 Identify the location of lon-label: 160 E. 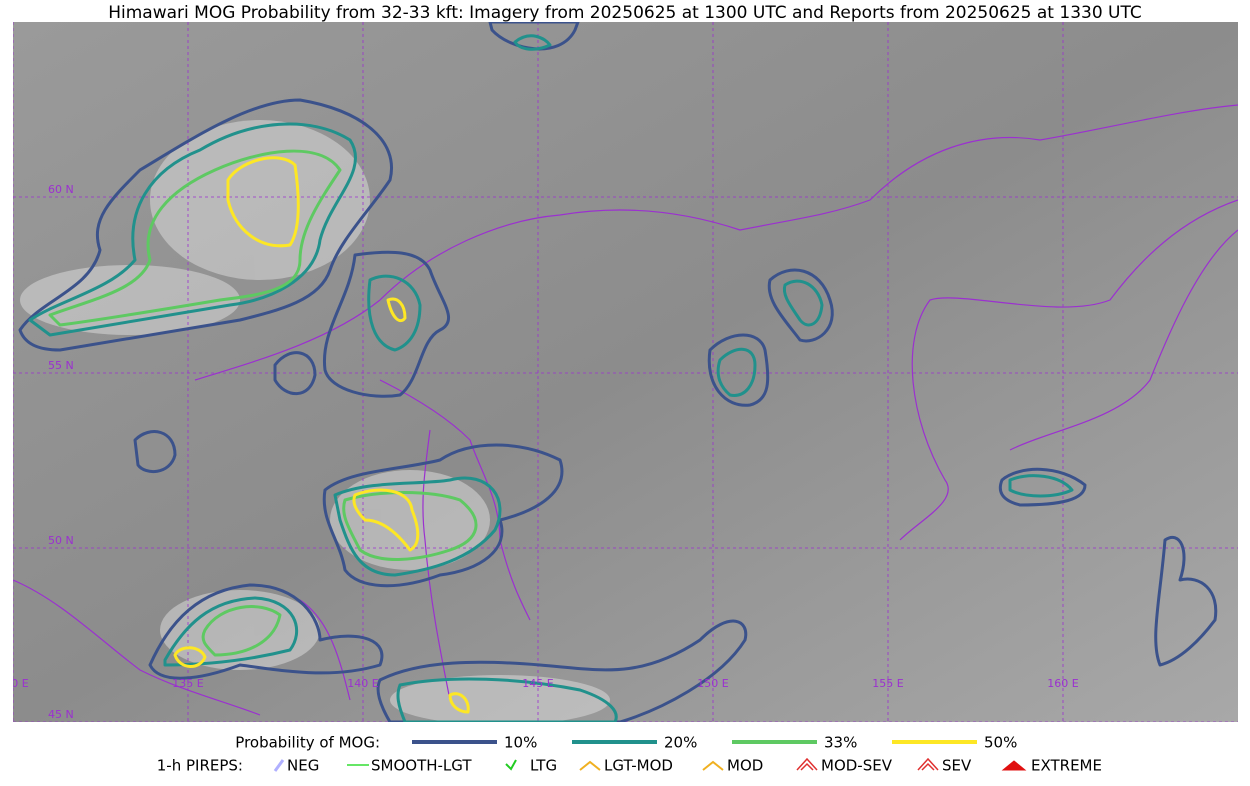
(1062, 683).